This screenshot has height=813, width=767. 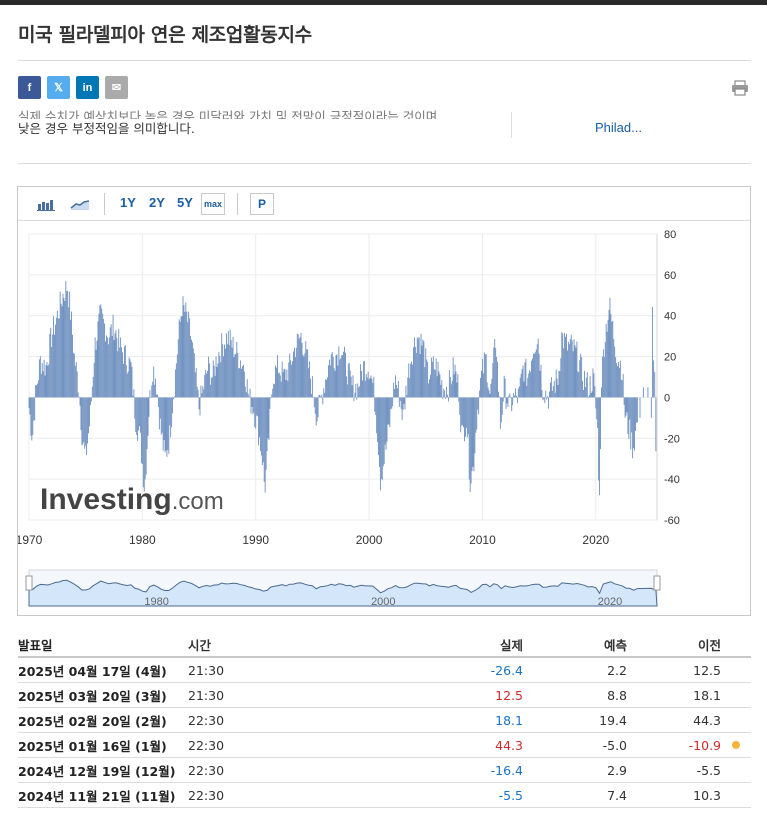 What do you see at coordinates (35, 645) in the screenshot?
I see `header-date: 발표일` at bounding box center [35, 645].